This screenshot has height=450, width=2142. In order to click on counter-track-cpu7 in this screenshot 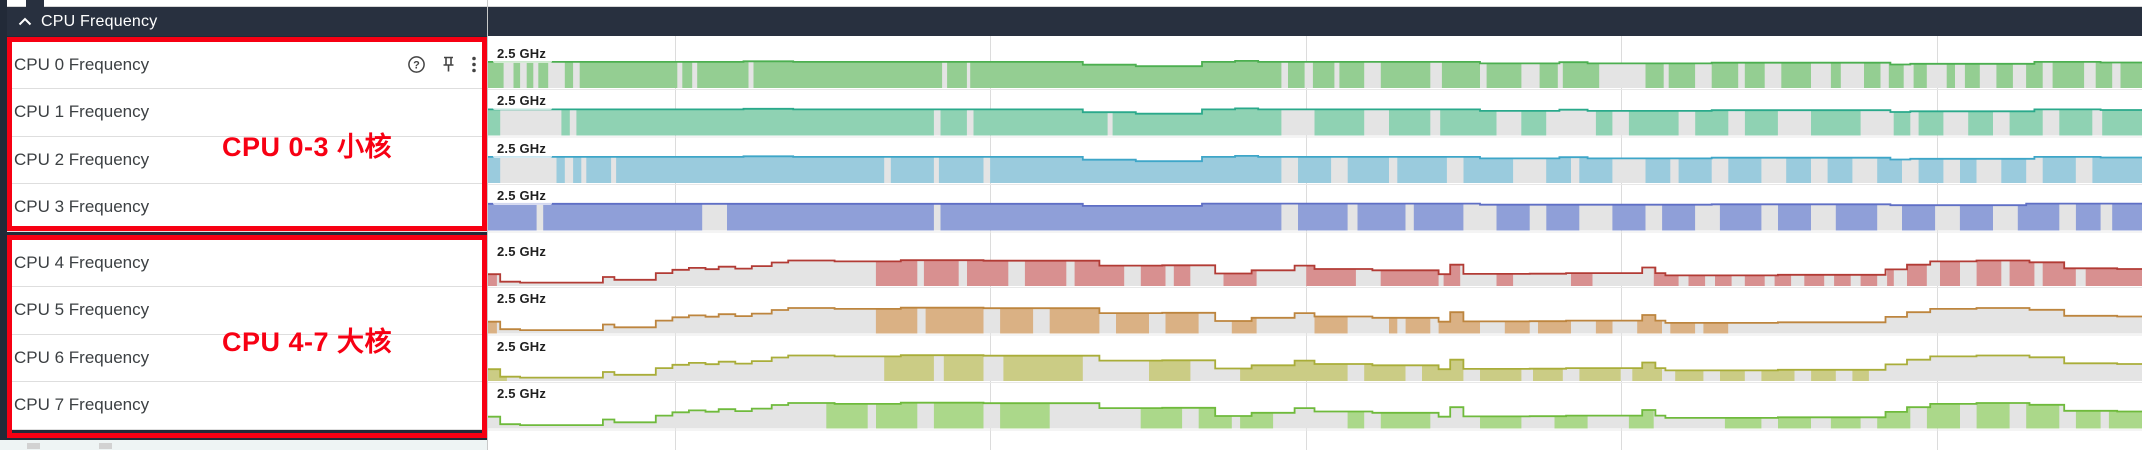, I will do `click(1314, 415)`.